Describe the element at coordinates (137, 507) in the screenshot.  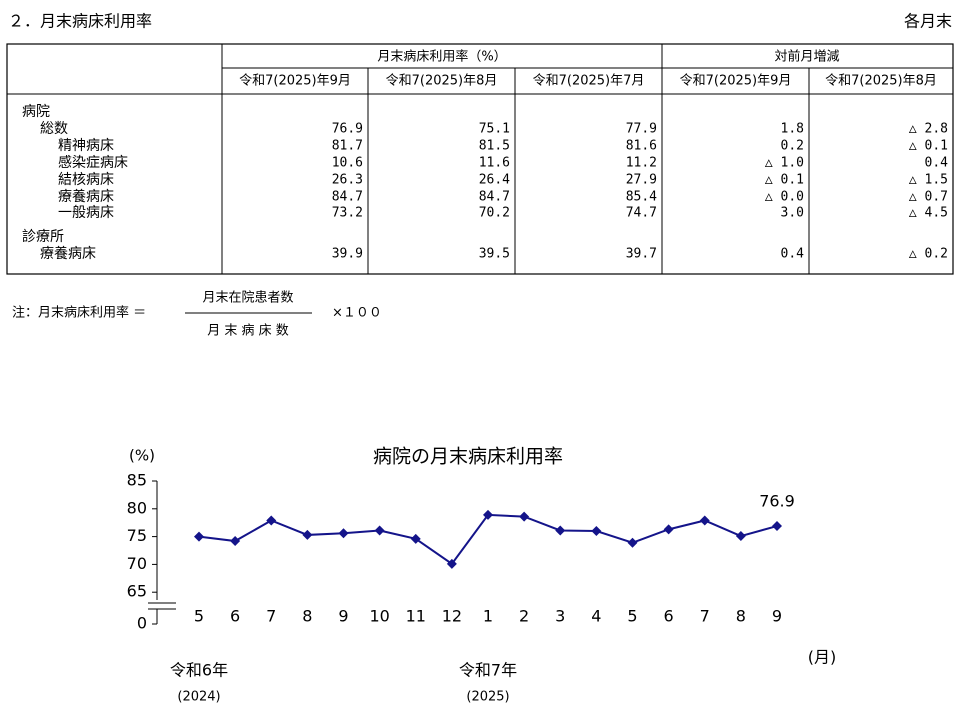
I see `y-tick-label: 80` at that location.